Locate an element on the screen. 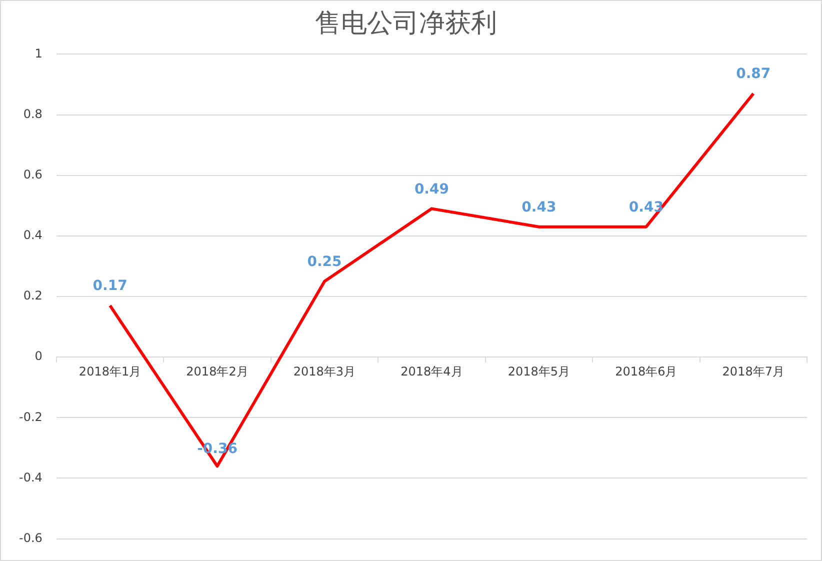  data-label: 0.25 is located at coordinates (324, 262).